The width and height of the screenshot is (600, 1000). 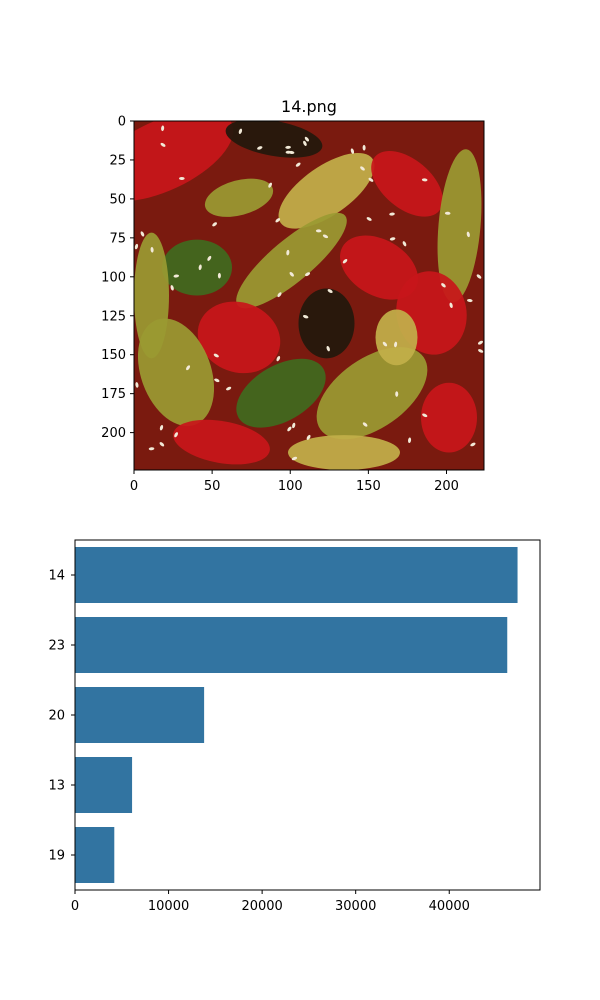 I want to click on category-label: 13, so click(x=56, y=786).